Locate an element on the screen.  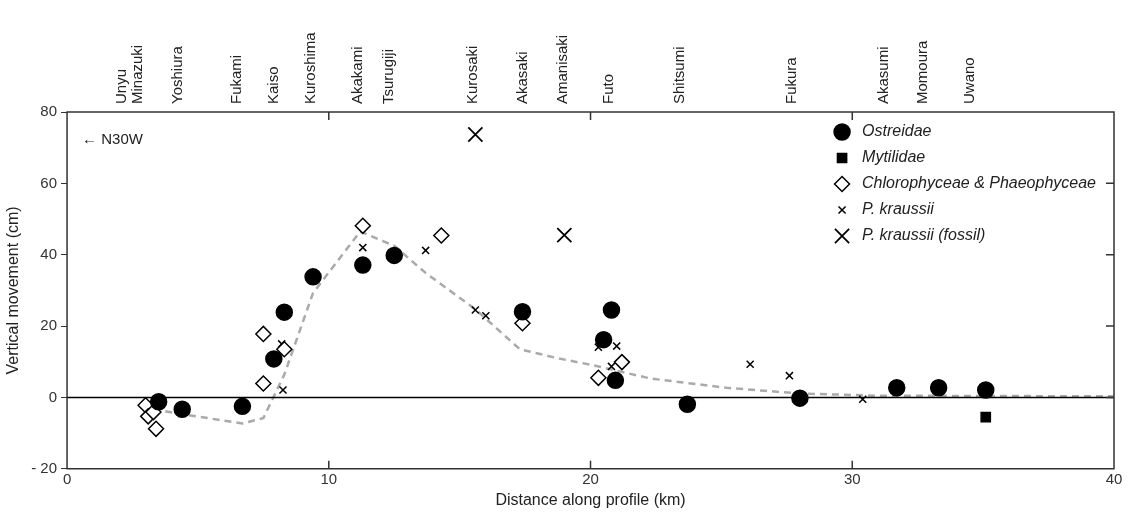
y-tick-label: 0 is located at coordinates (53, 396).